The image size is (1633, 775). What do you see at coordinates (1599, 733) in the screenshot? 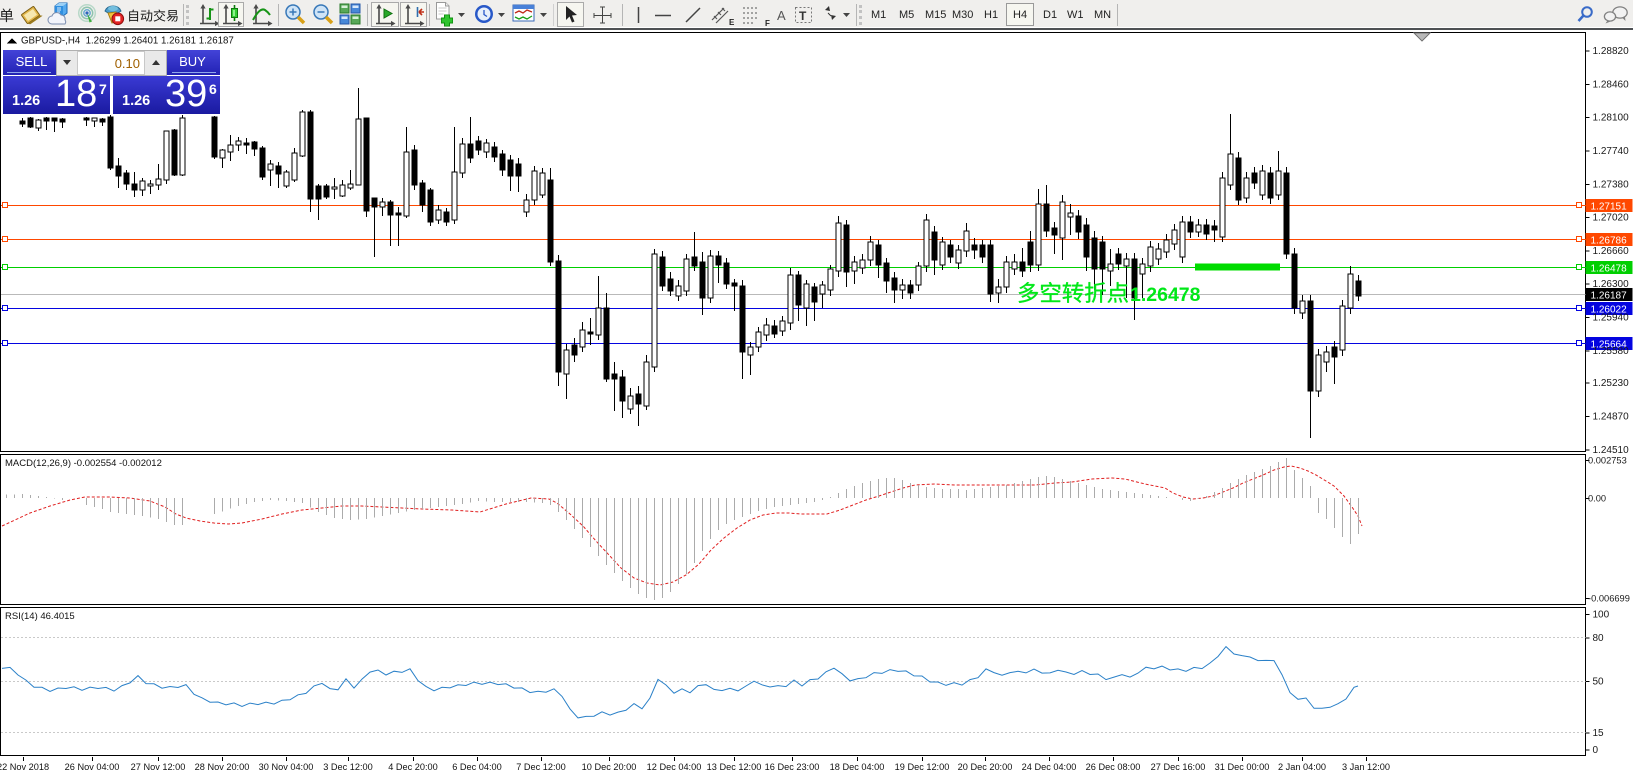
I see `svg-text: 15` at bounding box center [1599, 733].